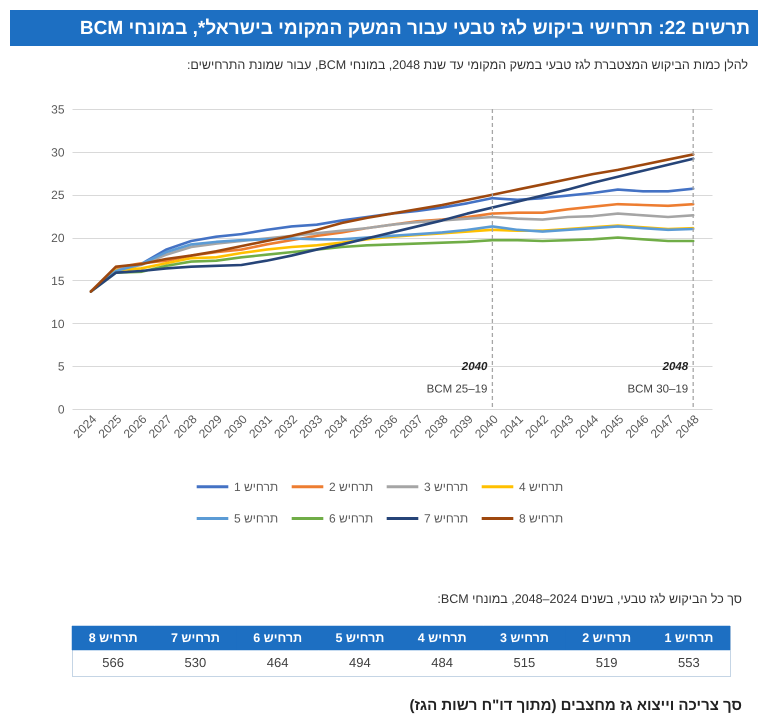 The image size is (768, 720). What do you see at coordinates (113, 662) in the screenshot?
I see `data-label: 566` at bounding box center [113, 662].